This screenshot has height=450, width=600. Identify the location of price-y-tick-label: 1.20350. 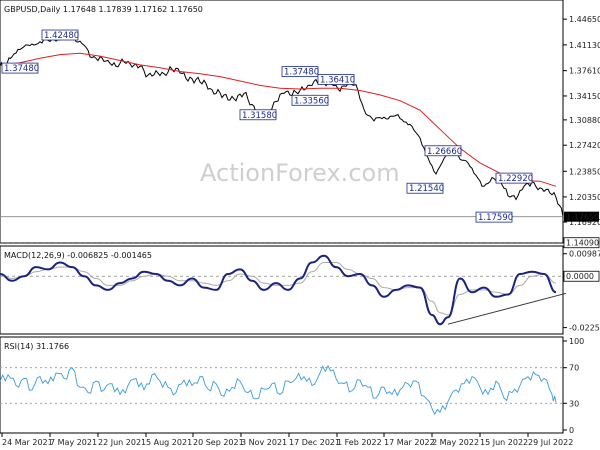
(584, 197).